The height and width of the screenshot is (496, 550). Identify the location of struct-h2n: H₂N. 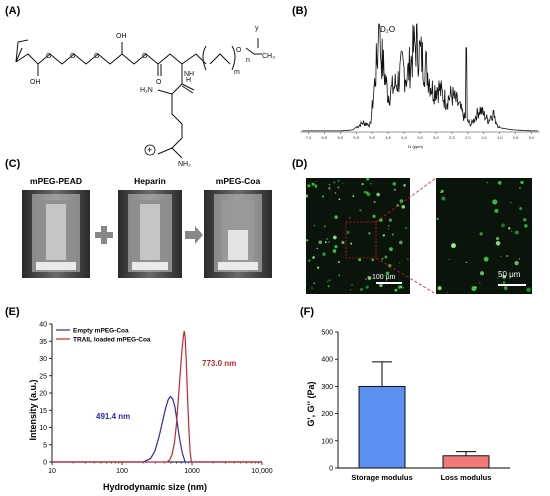
(146, 90).